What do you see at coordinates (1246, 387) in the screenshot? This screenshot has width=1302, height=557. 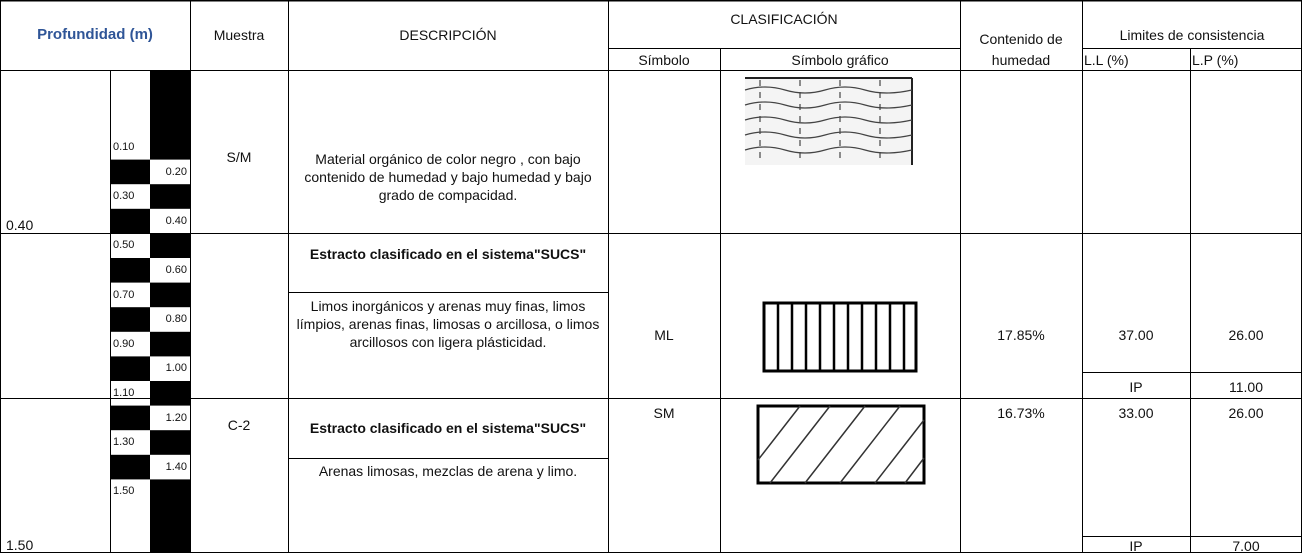 I see `row-ip: 11.00` at bounding box center [1246, 387].